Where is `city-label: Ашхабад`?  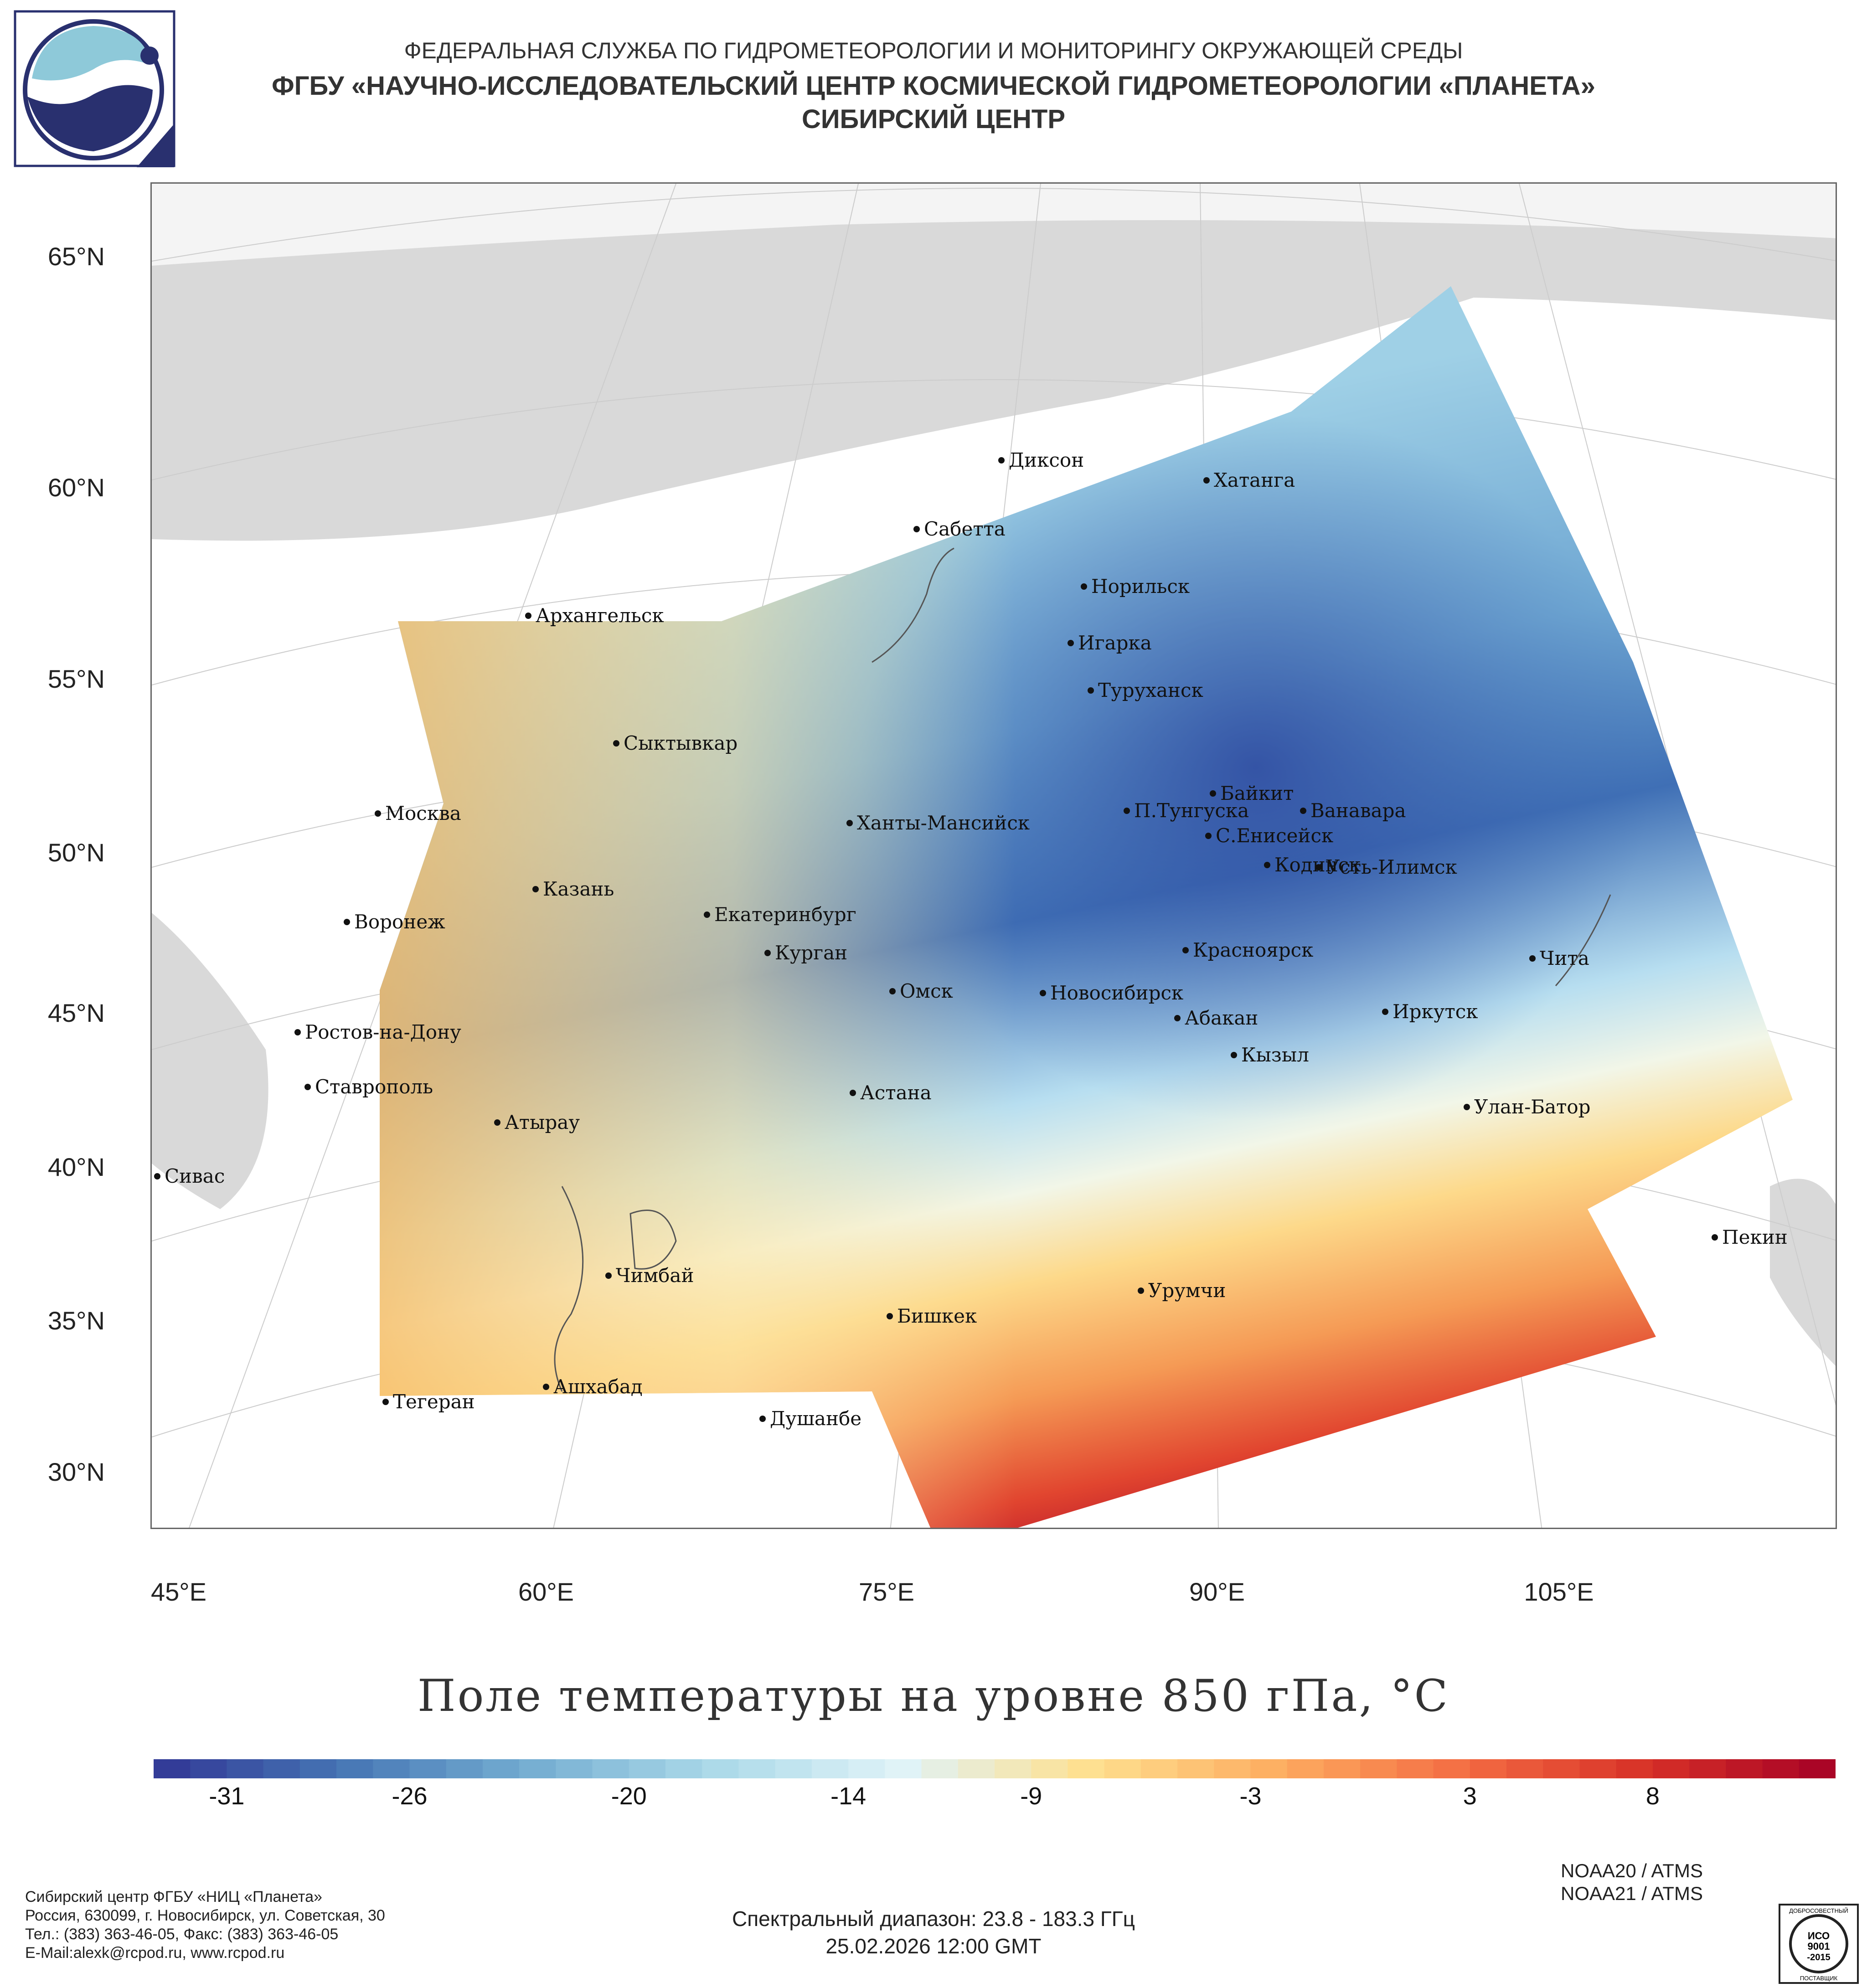
city-label: Ашхабад is located at coordinates (598, 1387).